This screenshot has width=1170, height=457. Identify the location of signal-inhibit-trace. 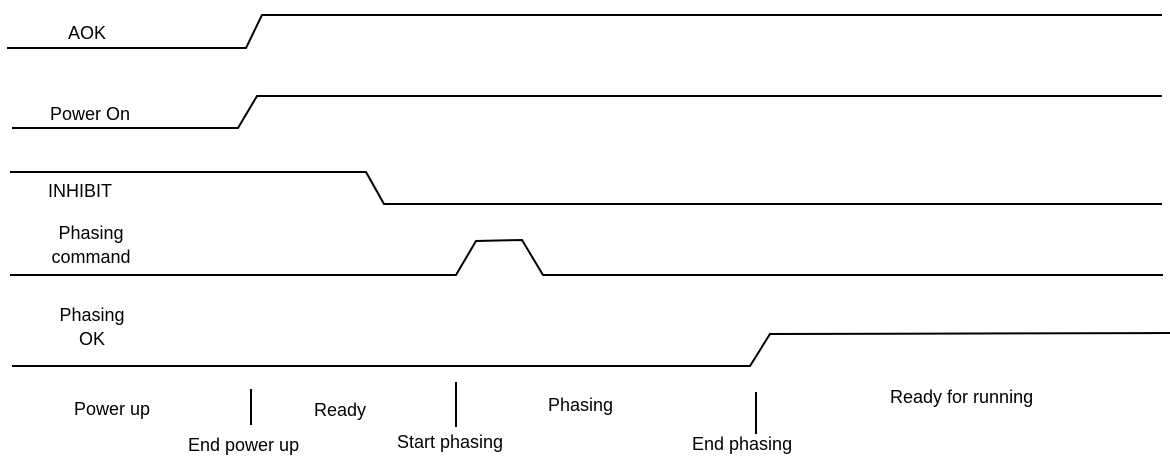
(586, 188).